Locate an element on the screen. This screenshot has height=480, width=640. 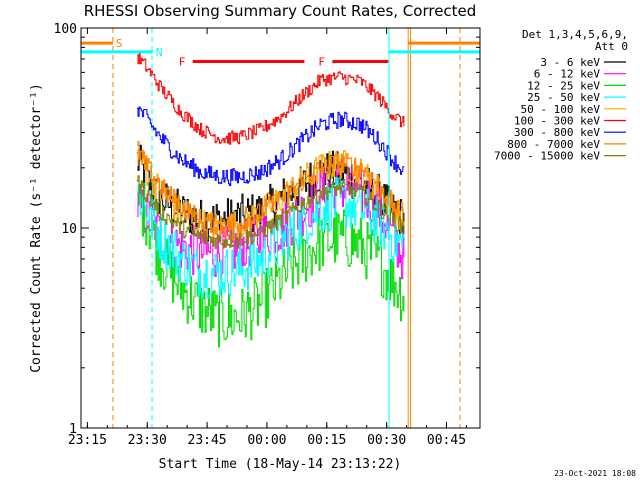
legend-label-5: 100 - 300 keV is located at coordinates (557, 121).